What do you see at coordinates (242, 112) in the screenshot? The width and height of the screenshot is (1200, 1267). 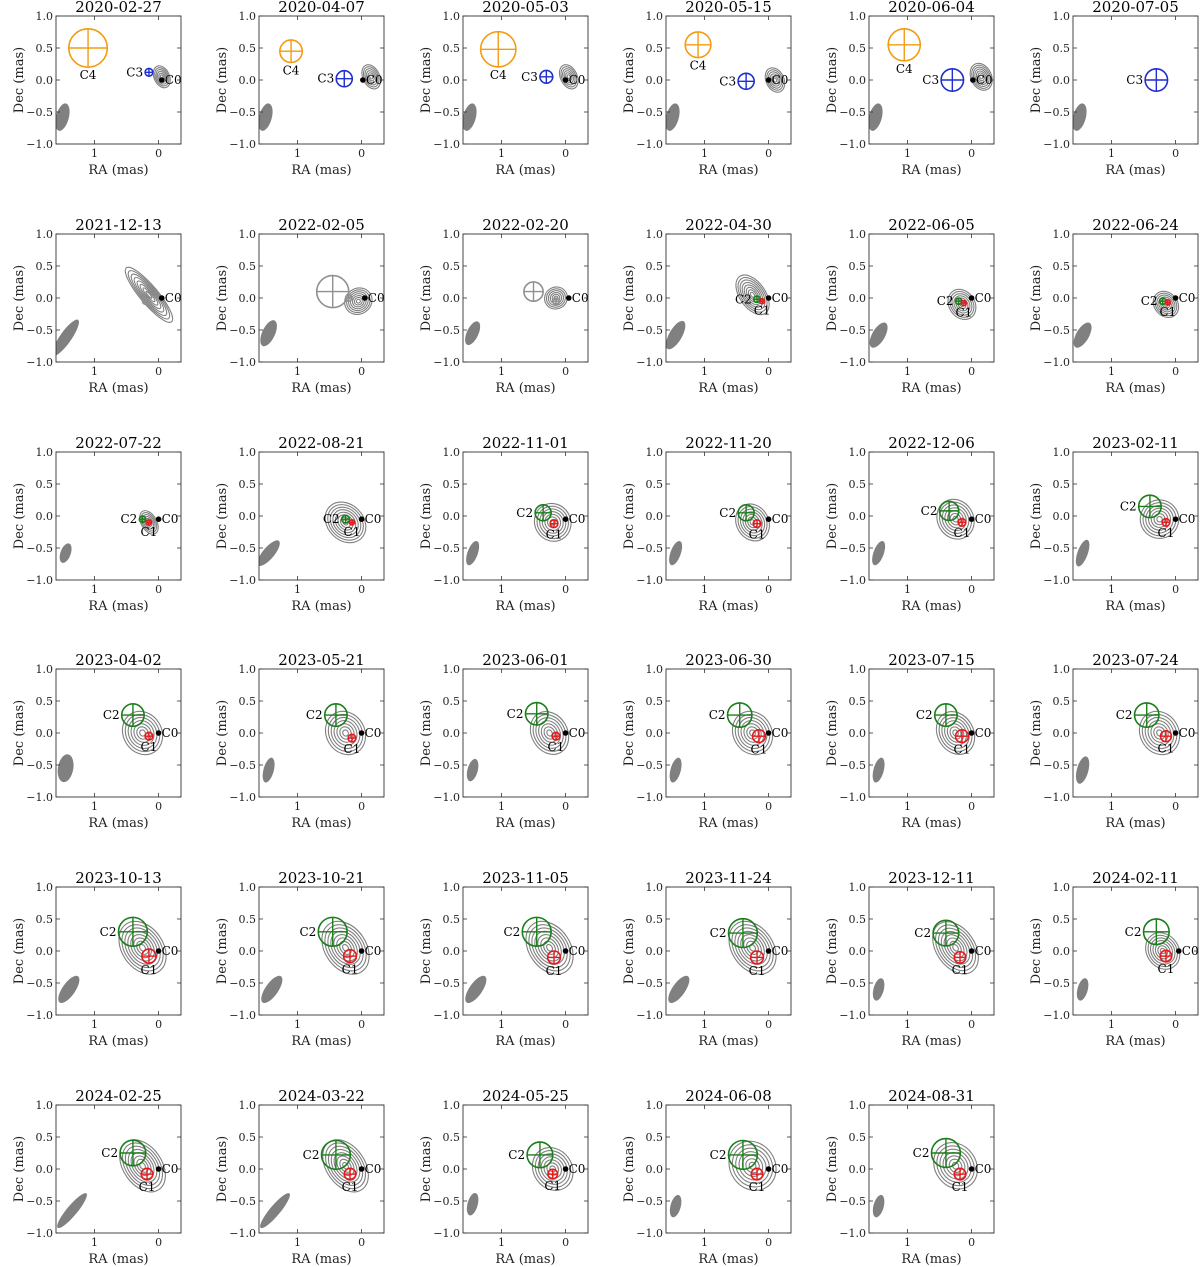 I see `y-tick-label: −0.5` at bounding box center [242, 112].